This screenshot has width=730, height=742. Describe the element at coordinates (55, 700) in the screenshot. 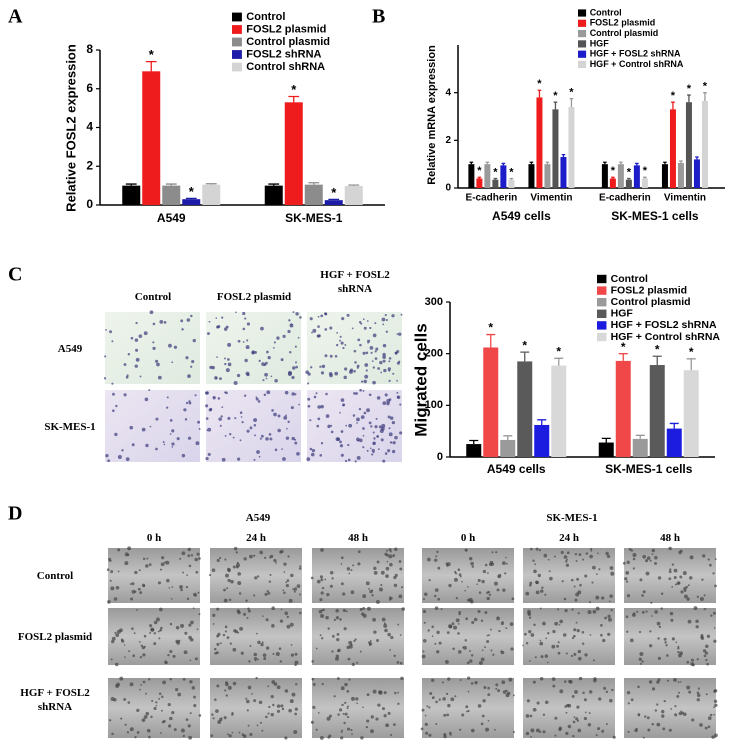

I see `row-label: HGF + FOSL2 shRNA` at that location.